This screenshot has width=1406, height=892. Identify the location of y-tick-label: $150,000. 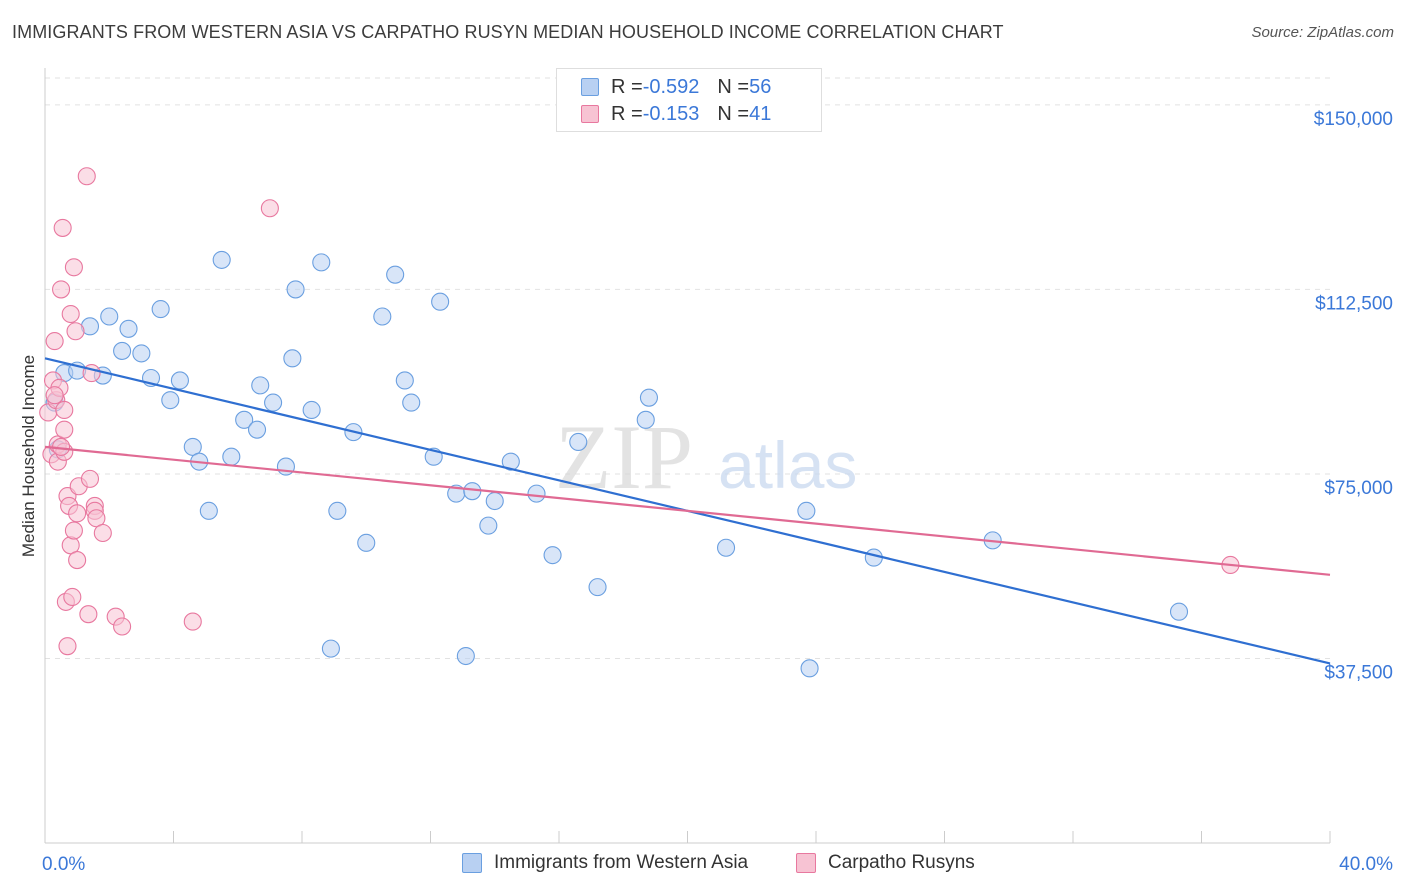
(1353, 119).